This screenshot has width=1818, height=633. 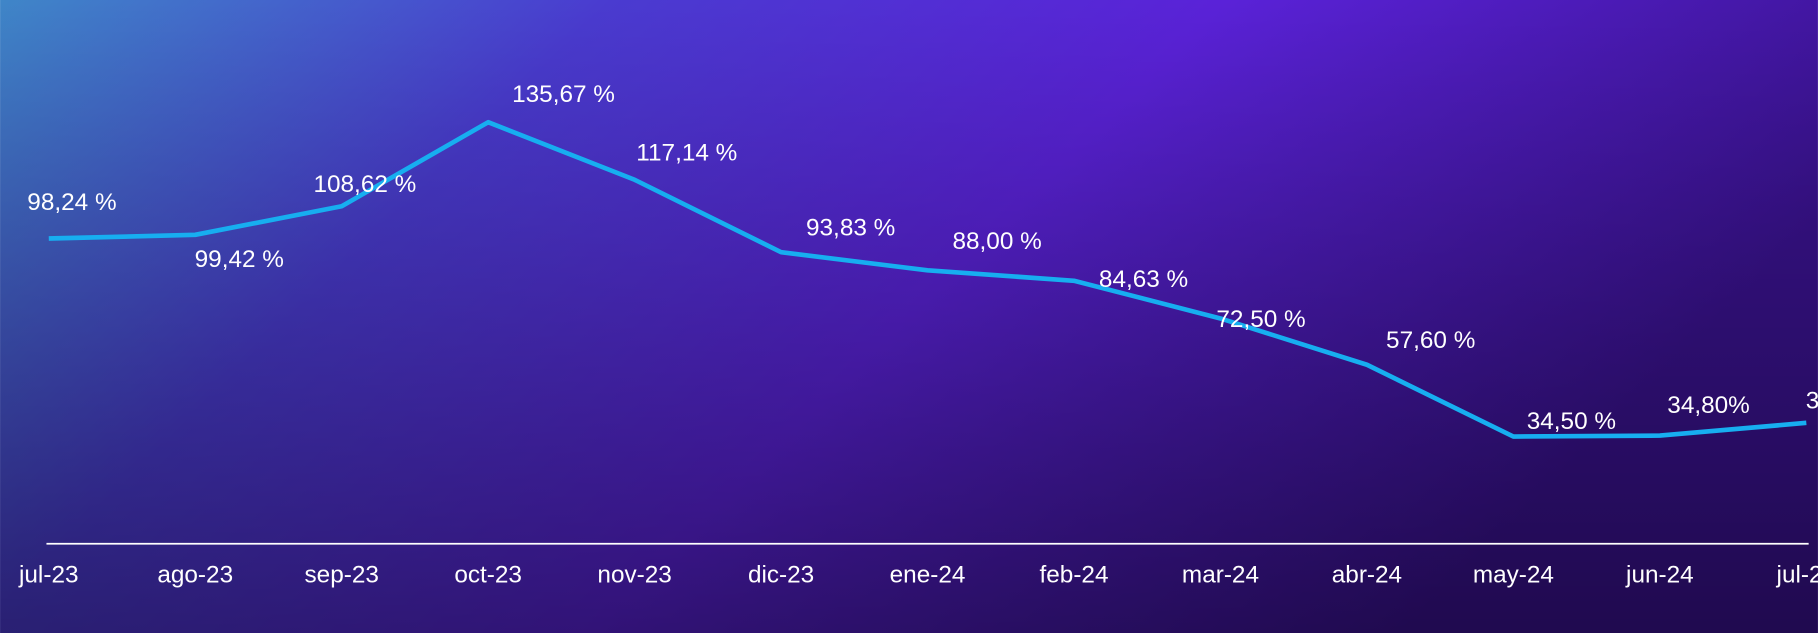 What do you see at coordinates (1659, 575) in the screenshot?
I see `x-tick-label: jun-24` at bounding box center [1659, 575].